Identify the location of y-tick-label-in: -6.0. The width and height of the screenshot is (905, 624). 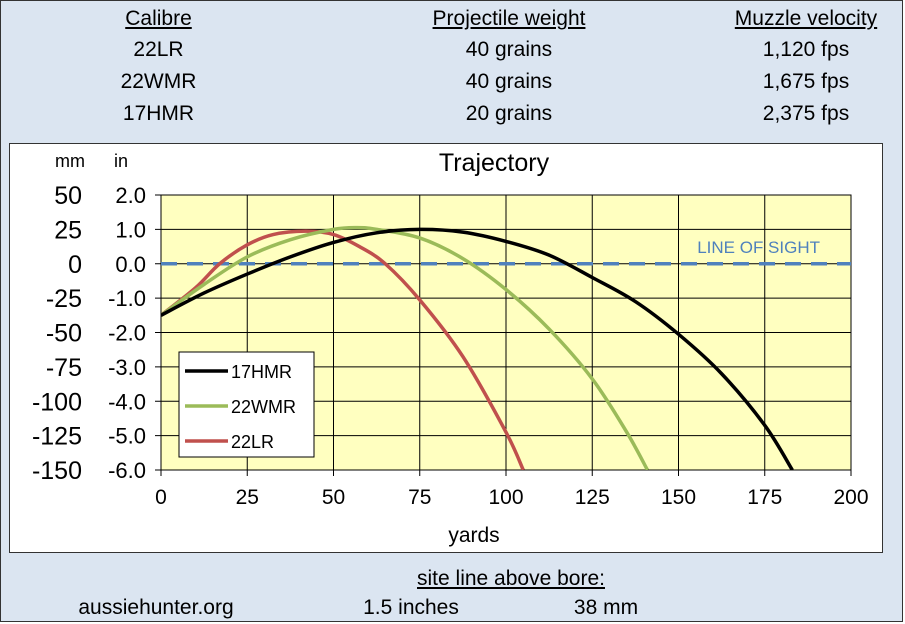
(127, 470).